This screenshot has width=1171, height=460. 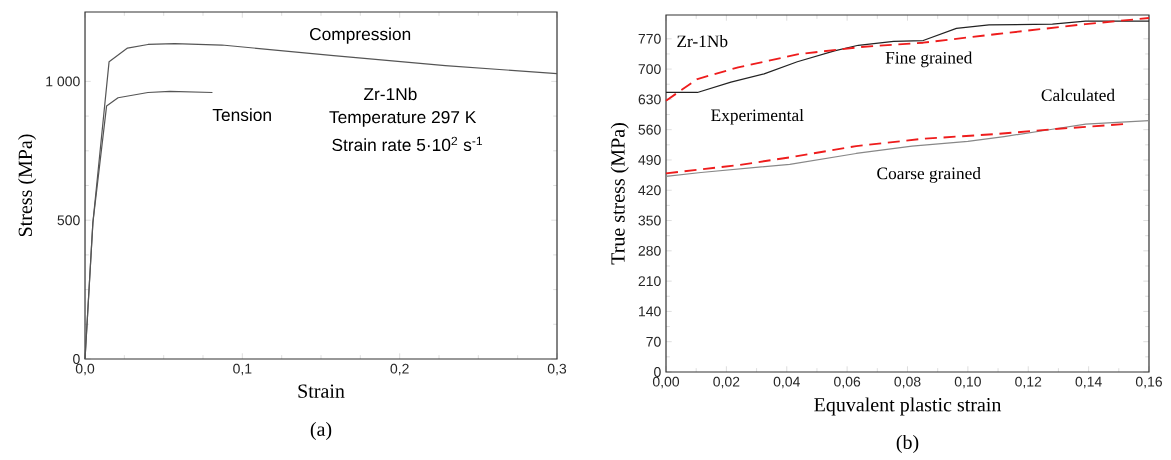 What do you see at coordinates (649, 38) in the screenshot?
I see `y-tick-label: 770` at bounding box center [649, 38].